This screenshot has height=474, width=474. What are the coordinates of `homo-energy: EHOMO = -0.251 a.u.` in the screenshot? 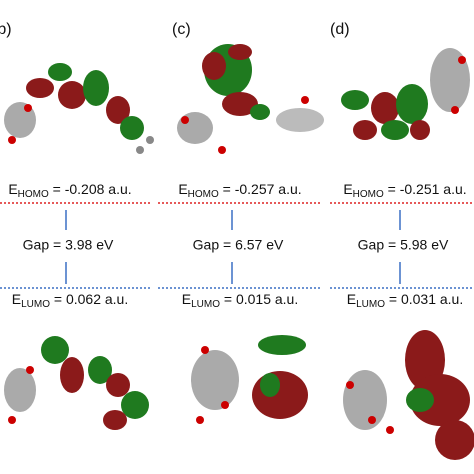 It's located at (404, 190).